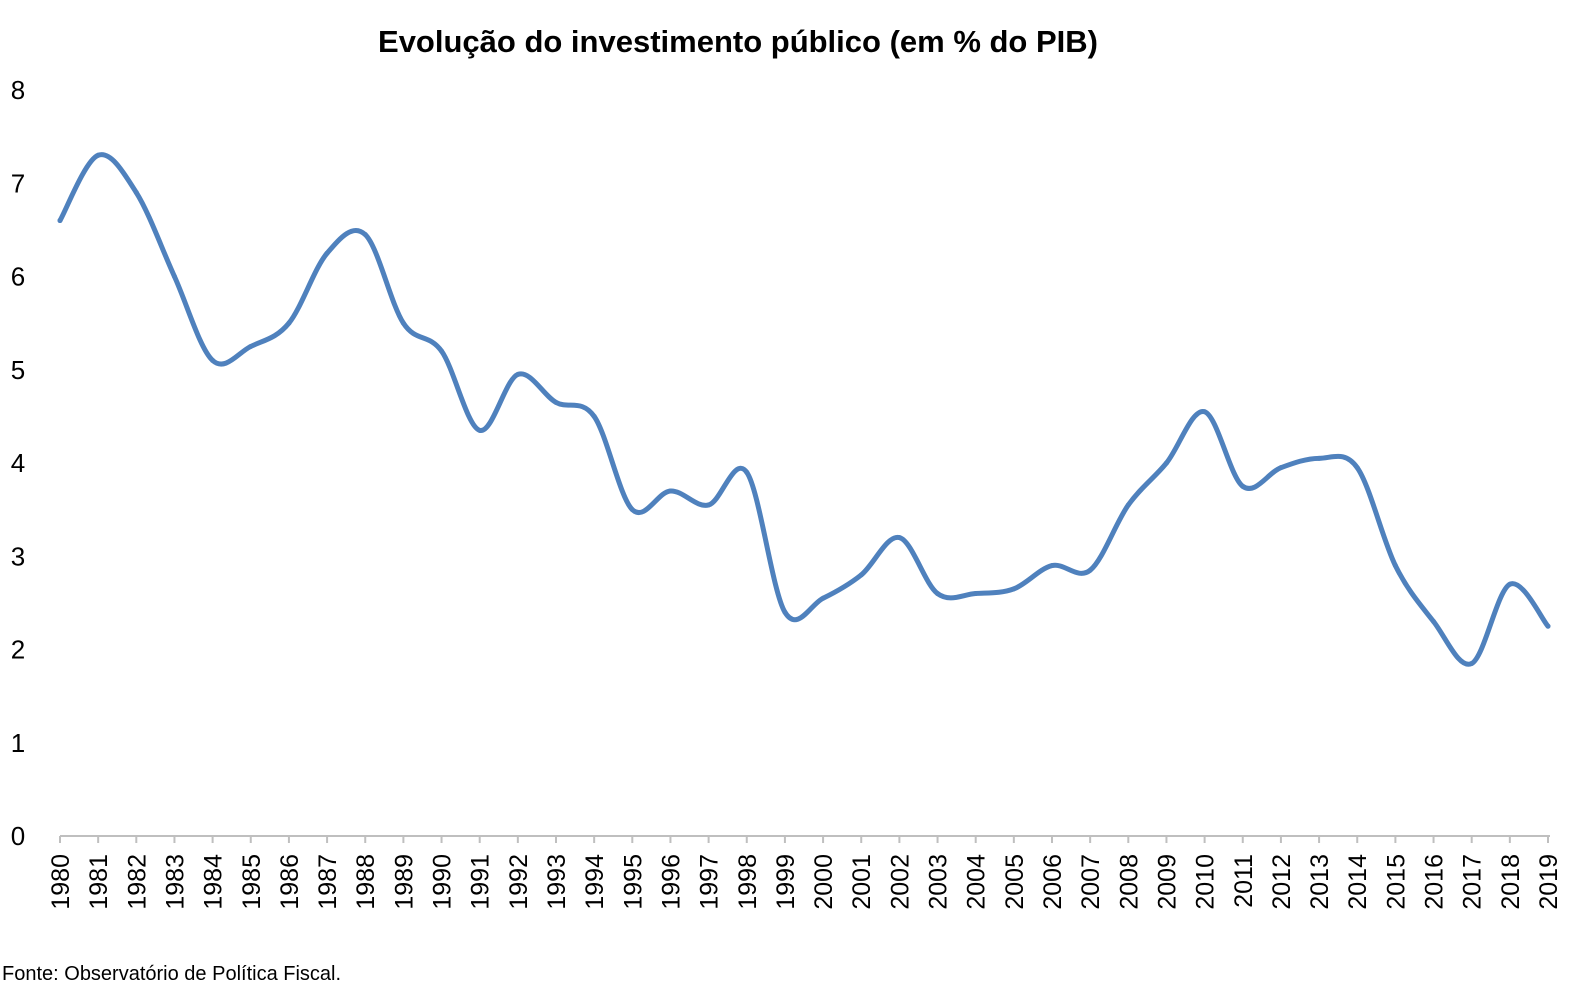 The width and height of the screenshot is (1581, 986). What do you see at coordinates (214, 882) in the screenshot?
I see `x-tick-label: 1984` at bounding box center [214, 882].